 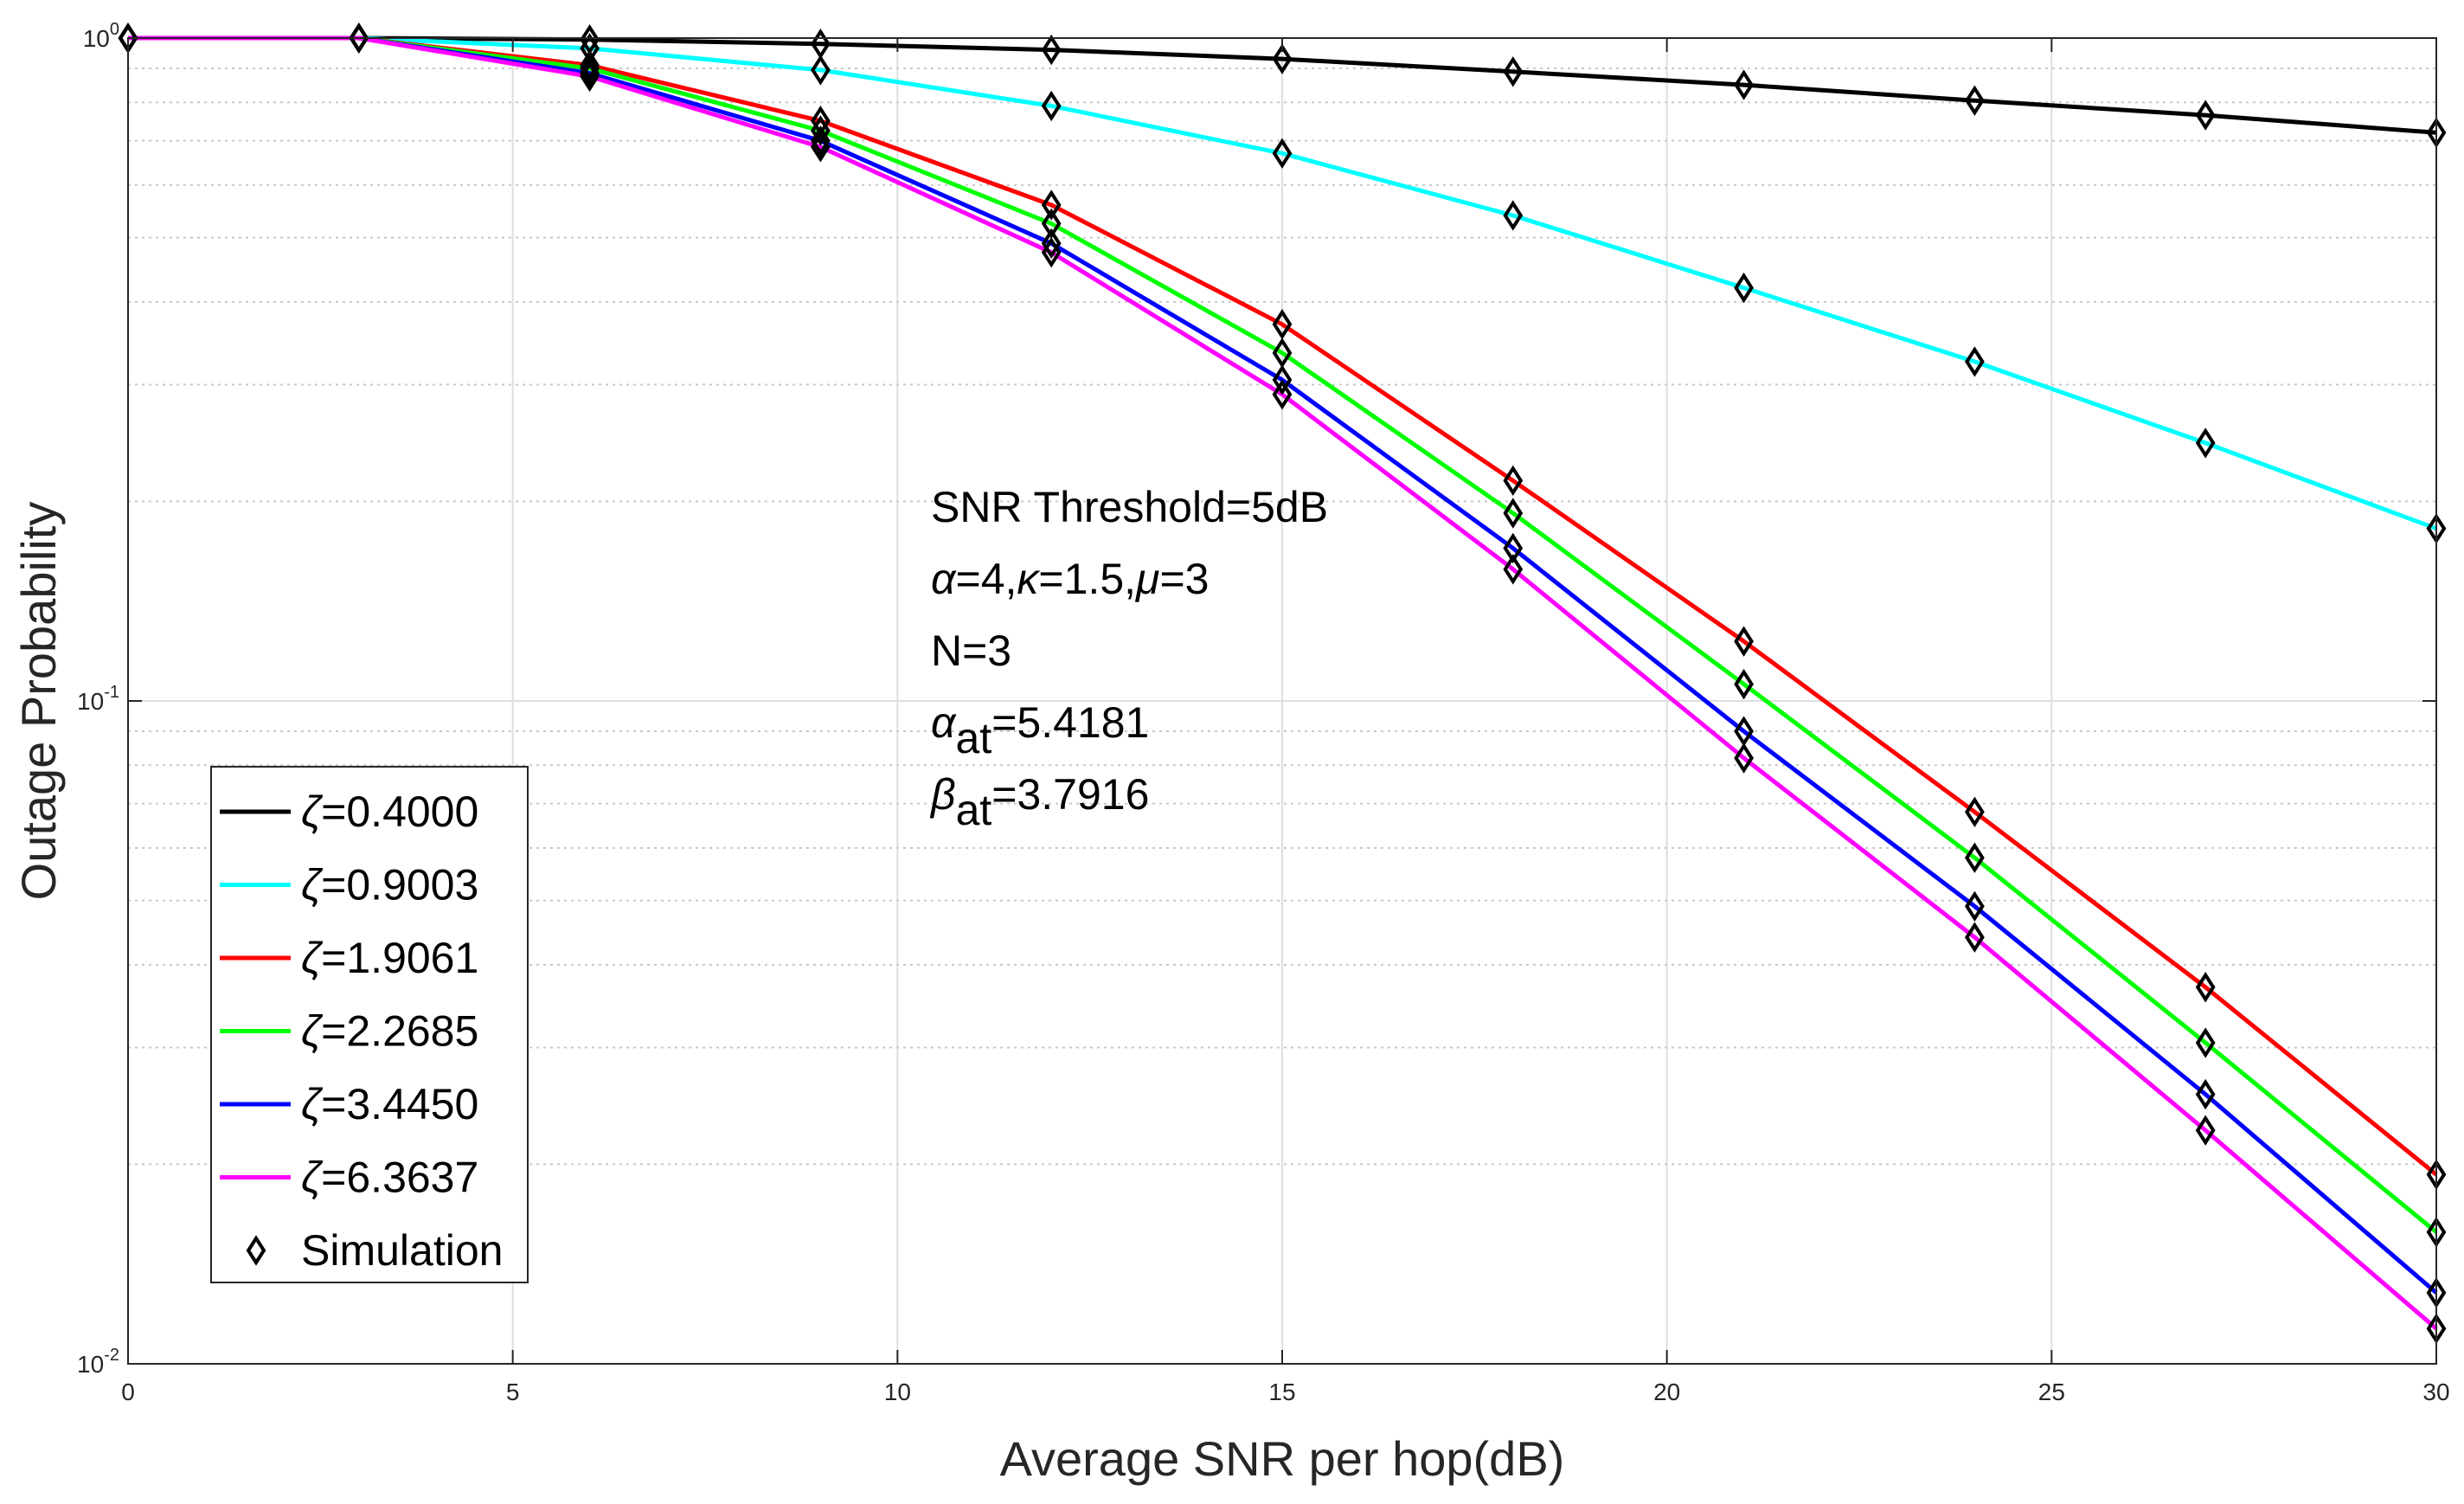 I want to click on y-axis-label: Outage Probability, so click(x=38, y=701).